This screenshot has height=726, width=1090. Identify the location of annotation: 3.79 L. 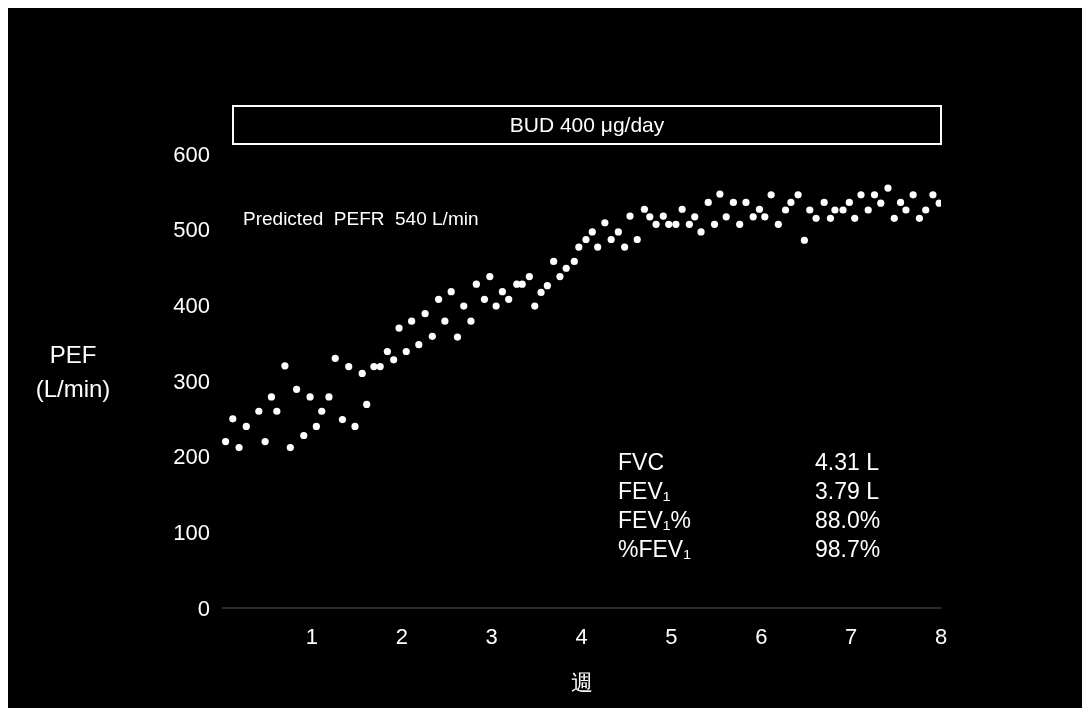
(847, 491).